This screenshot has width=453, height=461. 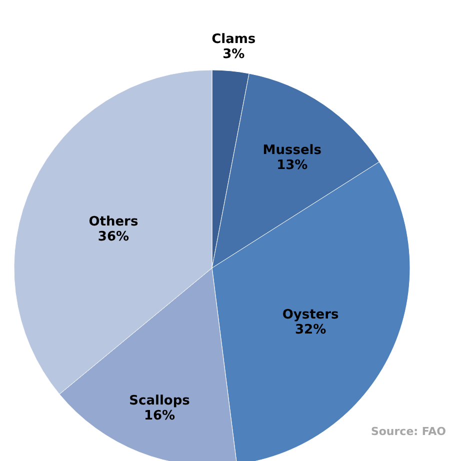 I want to click on slice-label: Mussels, so click(x=292, y=150).